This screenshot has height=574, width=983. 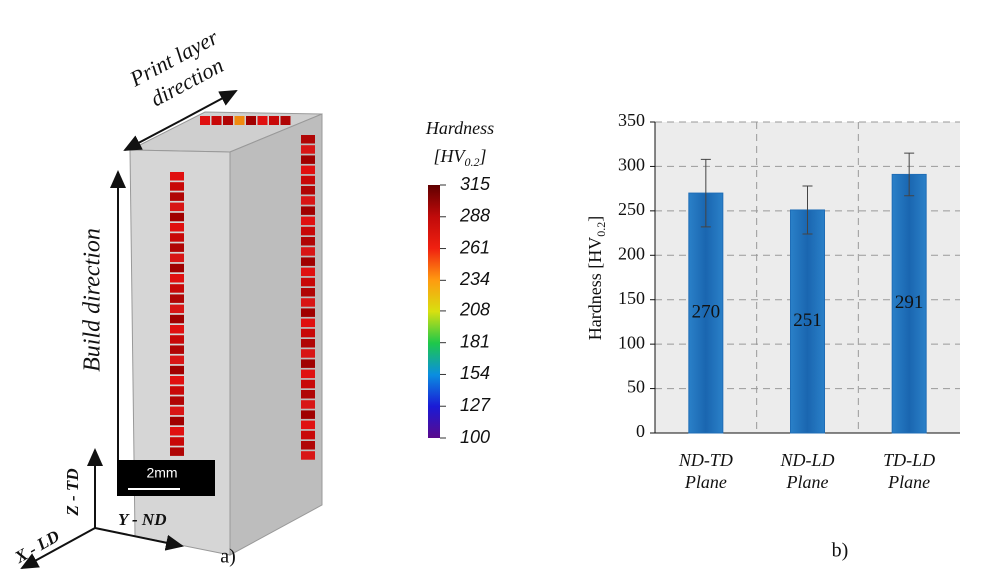 I want to click on unit-end: ], so click(x=482, y=156).